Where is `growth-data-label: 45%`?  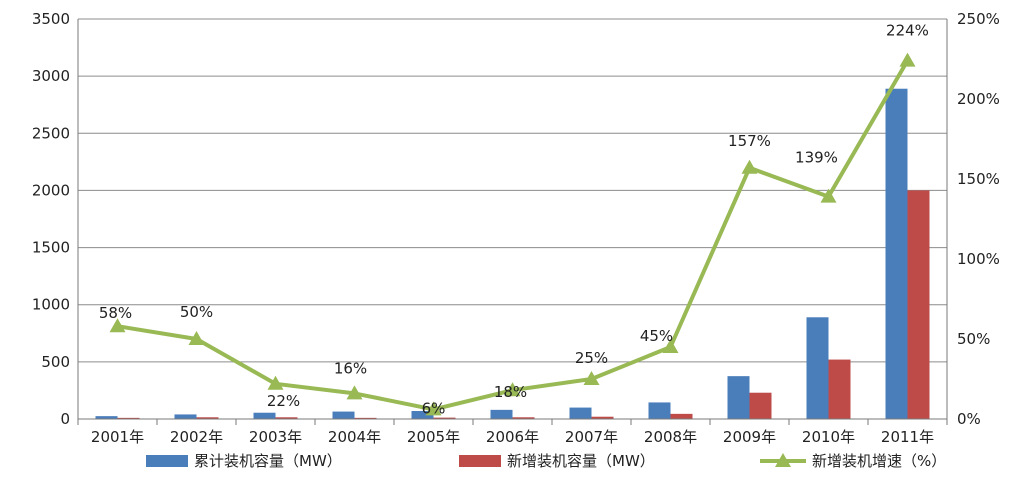 growth-data-label: 45% is located at coordinates (656, 336).